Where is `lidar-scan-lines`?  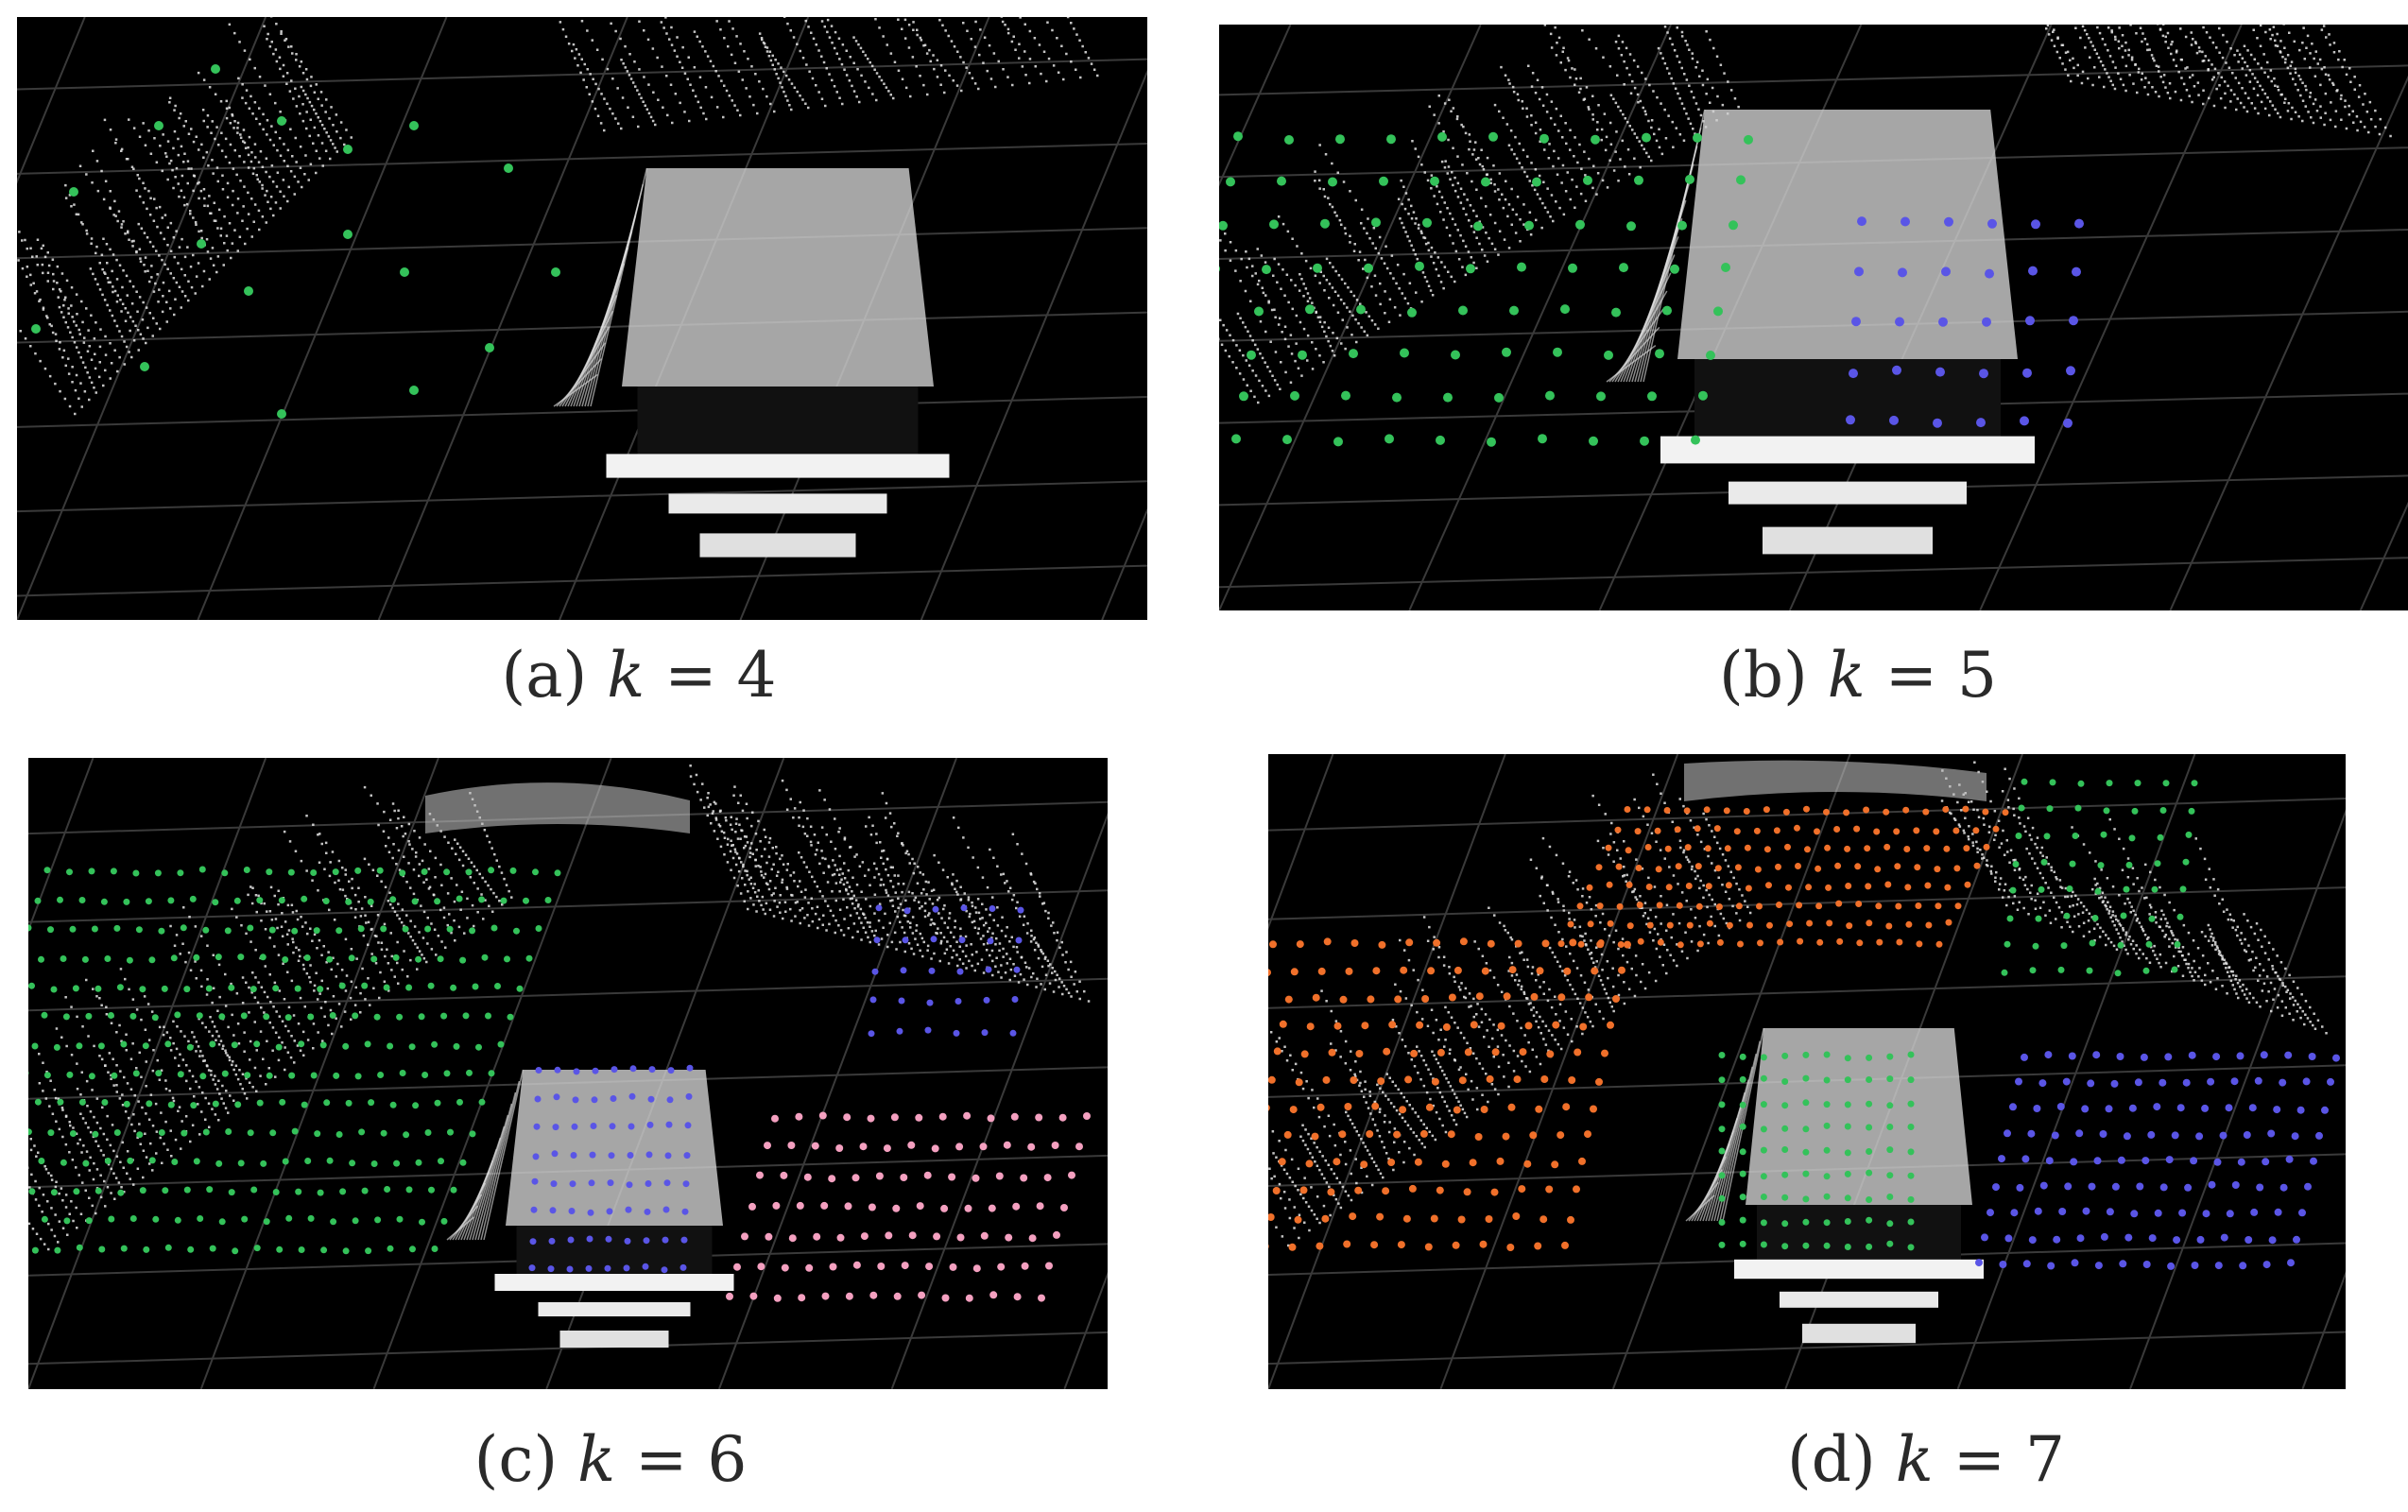 lidar-scan-lines is located at coordinates (1510, 1010).